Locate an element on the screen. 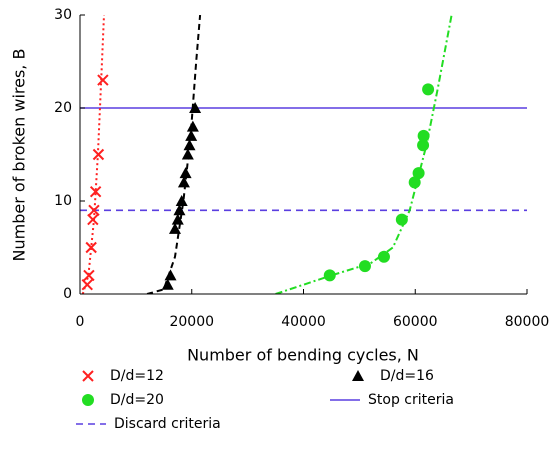 This screenshot has width=549, height=455. y-tick-label: 0 is located at coordinates (67, 294).